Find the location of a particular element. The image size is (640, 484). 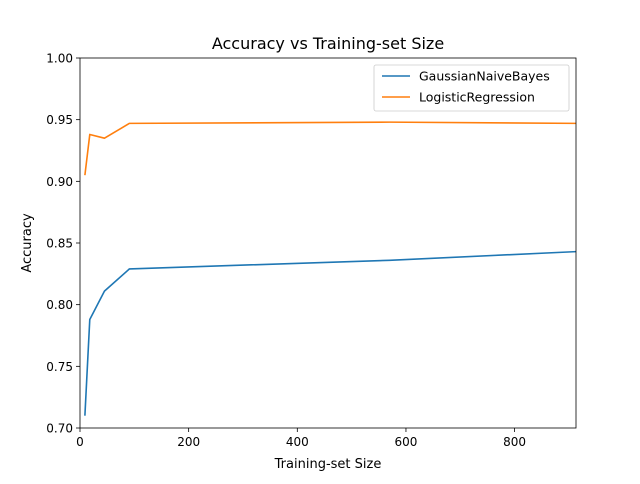

x-tick-label: 800 is located at coordinates (514, 442).